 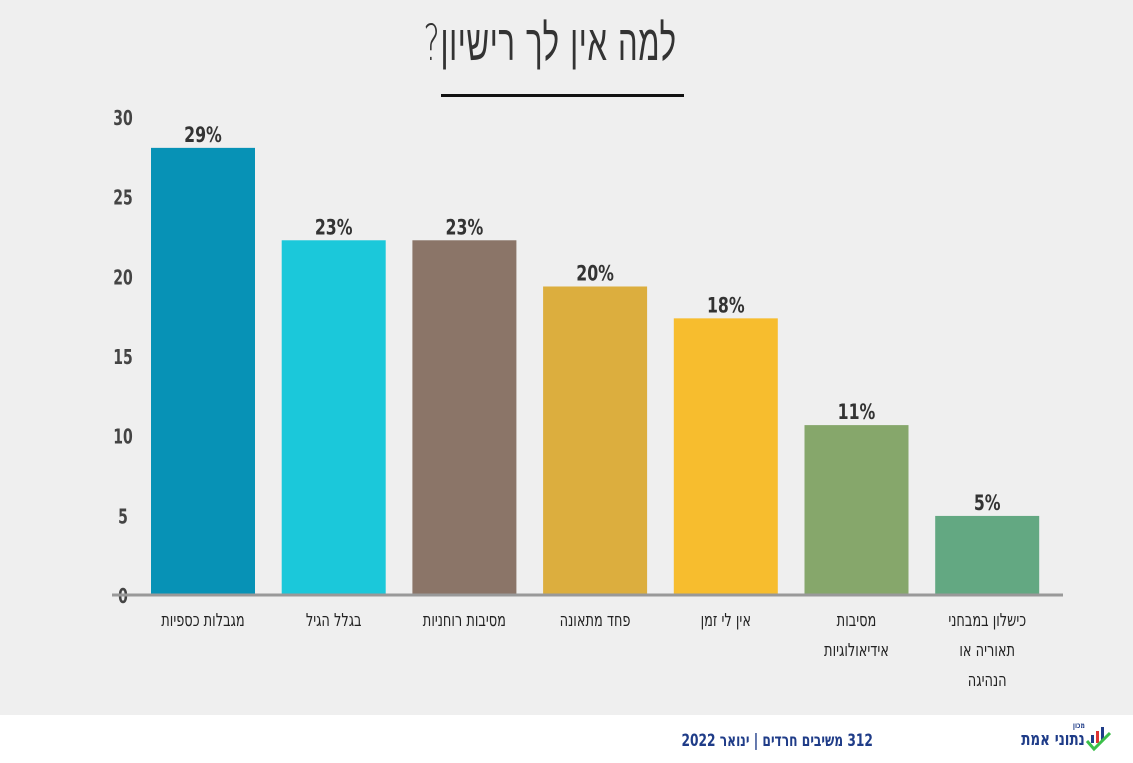 I want to click on x-tick-label: אין לי זמן, so click(x=726, y=620).